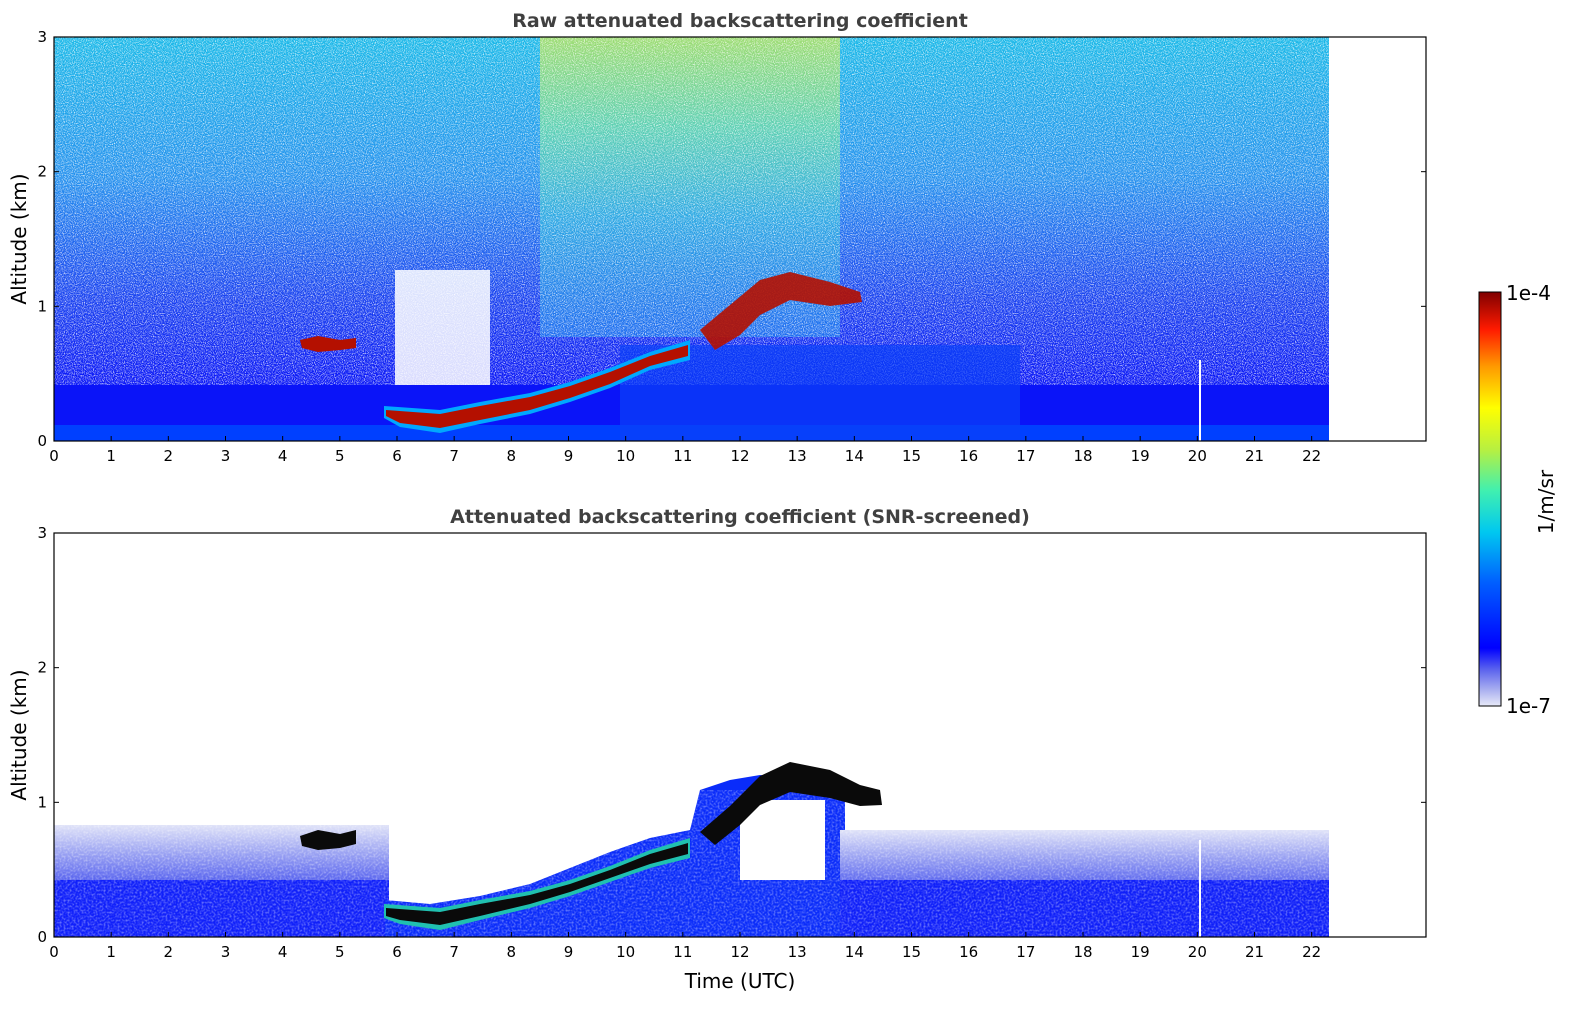 This screenshot has height=1020, width=1595. Describe the element at coordinates (328, 840) in the screenshot. I see `screened-small-cloud` at that location.